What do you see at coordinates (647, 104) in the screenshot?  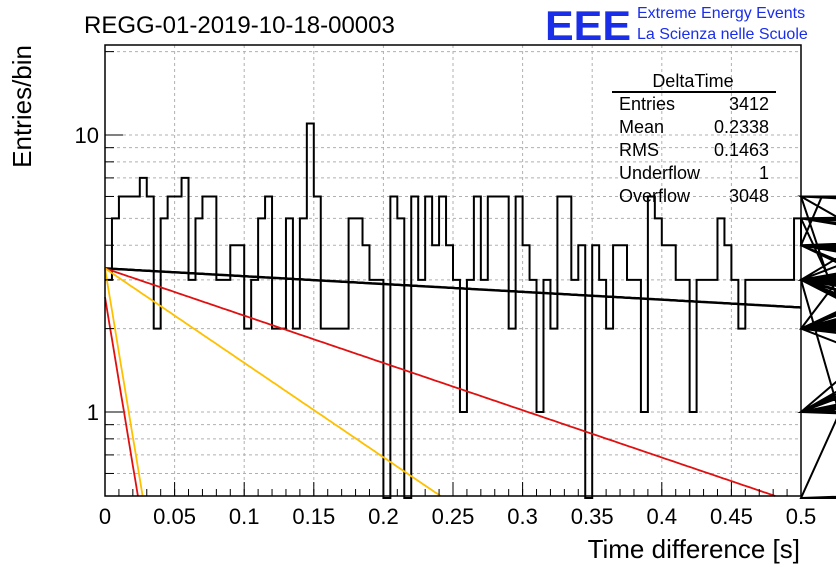 I see `stats-label: Entries` at bounding box center [647, 104].